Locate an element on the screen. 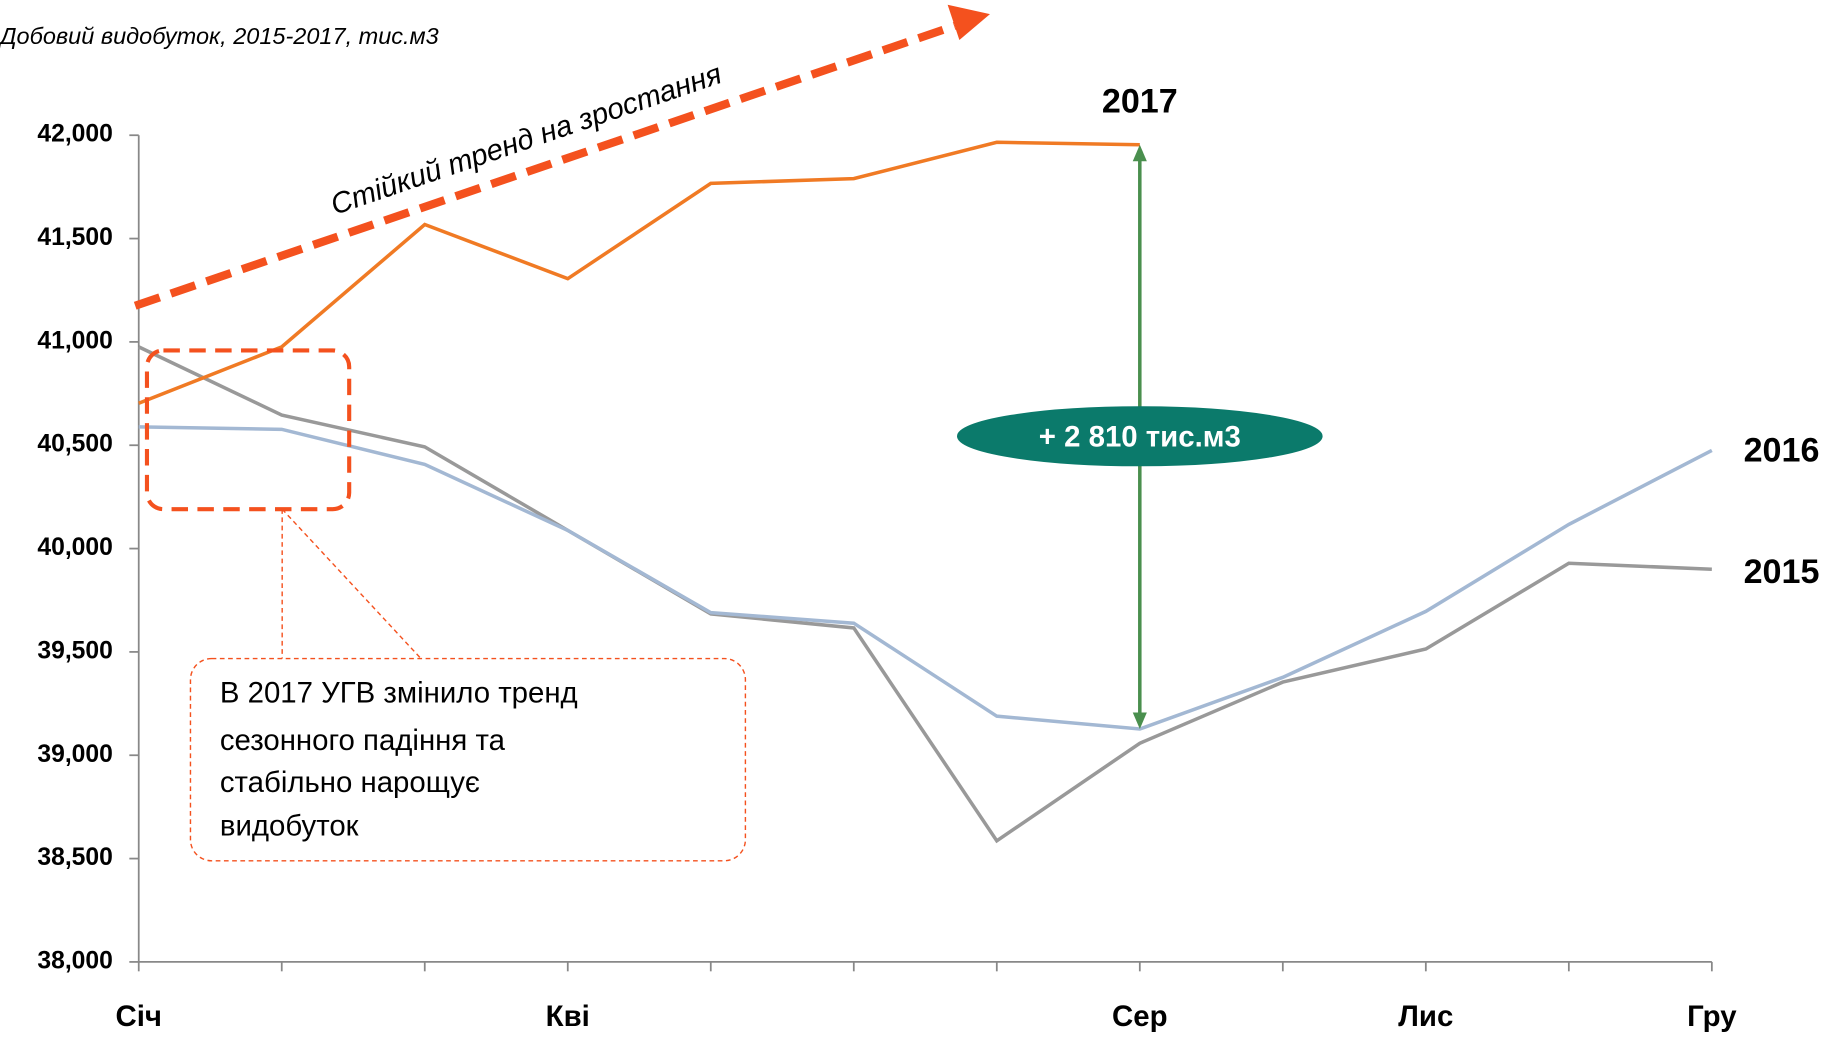 This screenshot has width=1840, height=1041. x-tick-label: Кві is located at coordinates (568, 1016).